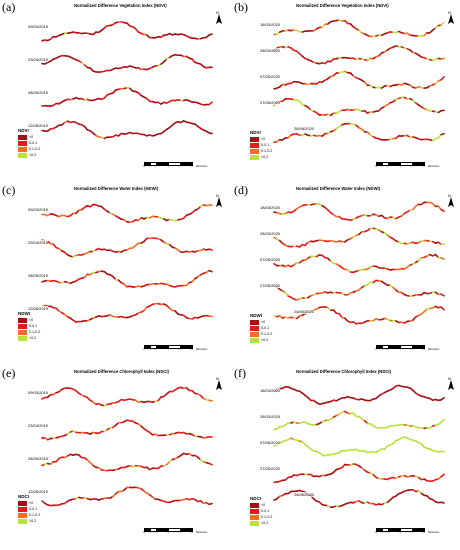 The width and height of the screenshot is (460, 550). What do you see at coordinates (23, 130) in the screenshot?
I see `legend-title: NDVI` at bounding box center [23, 130].